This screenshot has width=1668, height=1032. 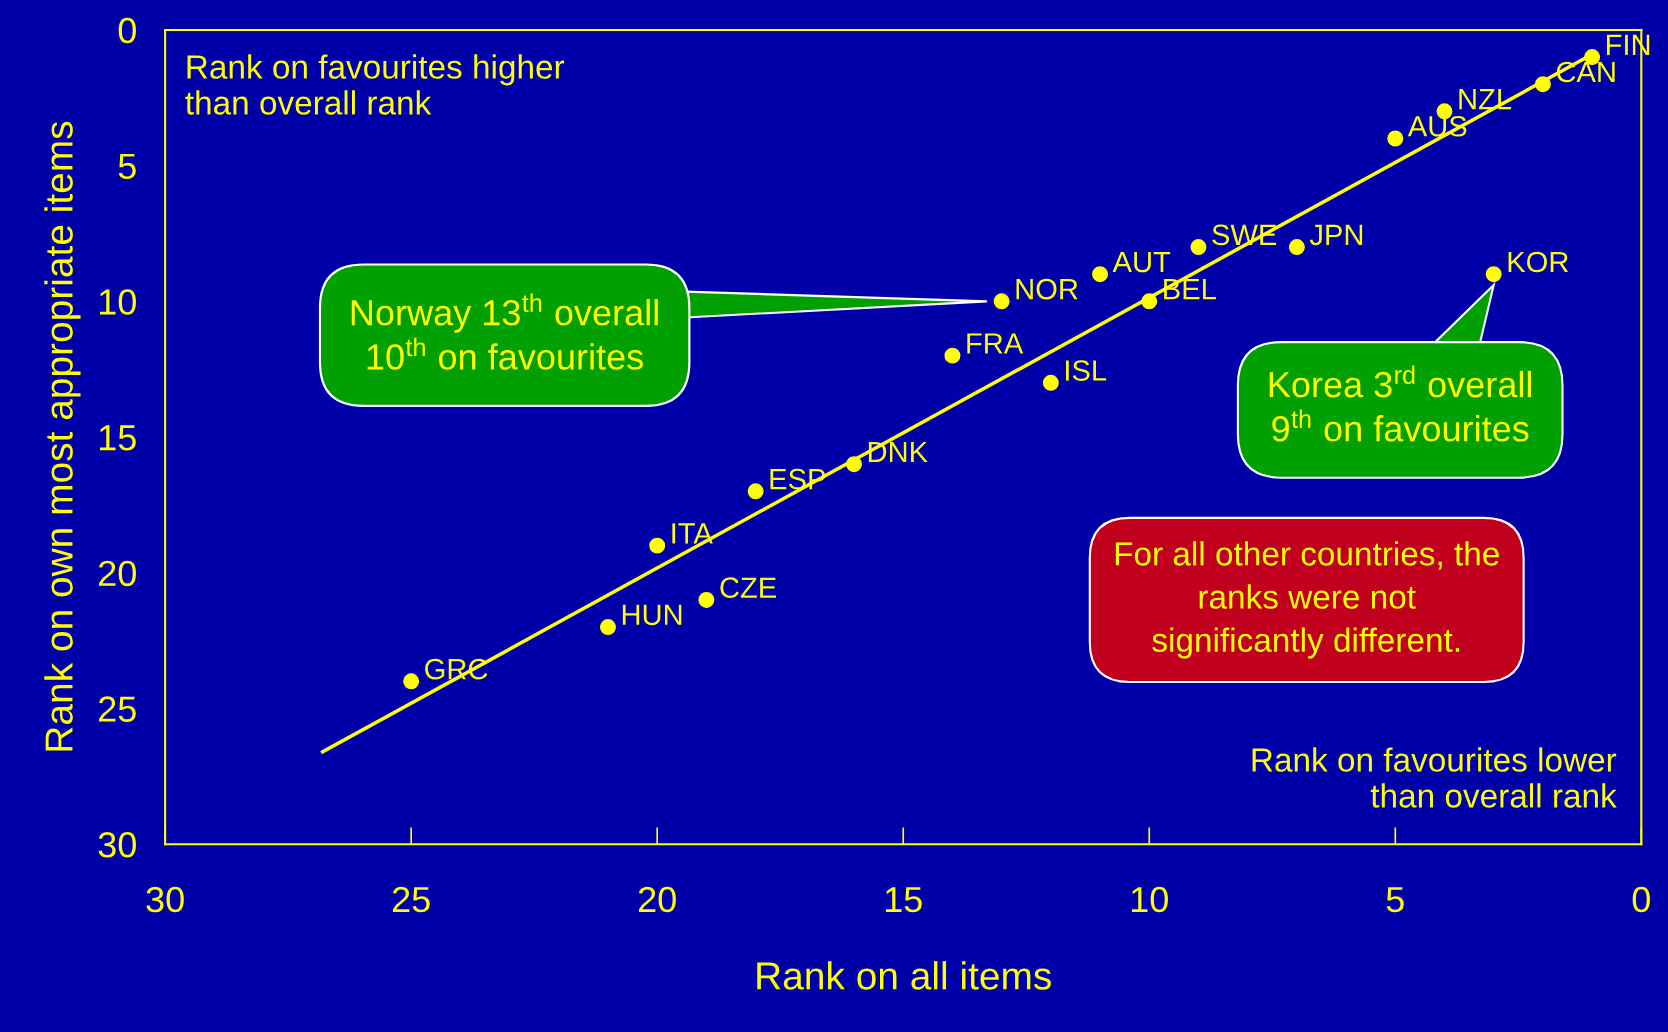 I want to click on annotation: DNK, so click(x=898, y=452).